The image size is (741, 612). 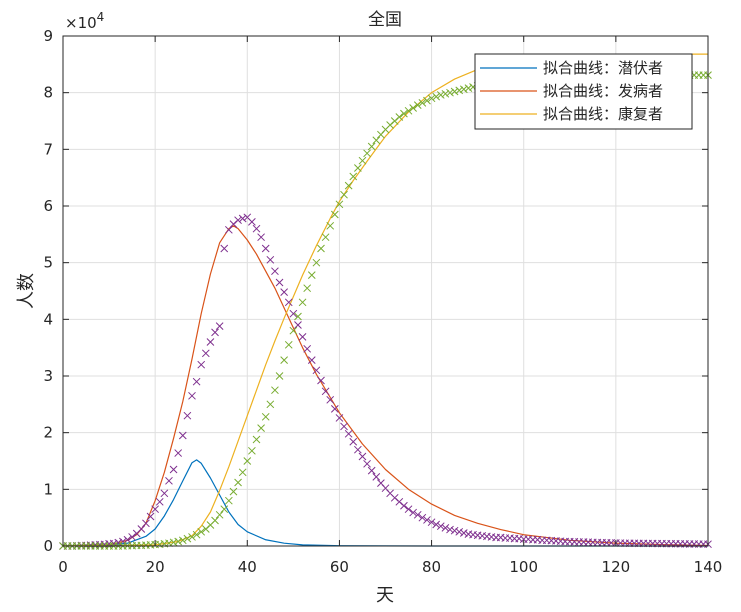 I want to click on y-tick-label: 7, so click(x=48, y=149).